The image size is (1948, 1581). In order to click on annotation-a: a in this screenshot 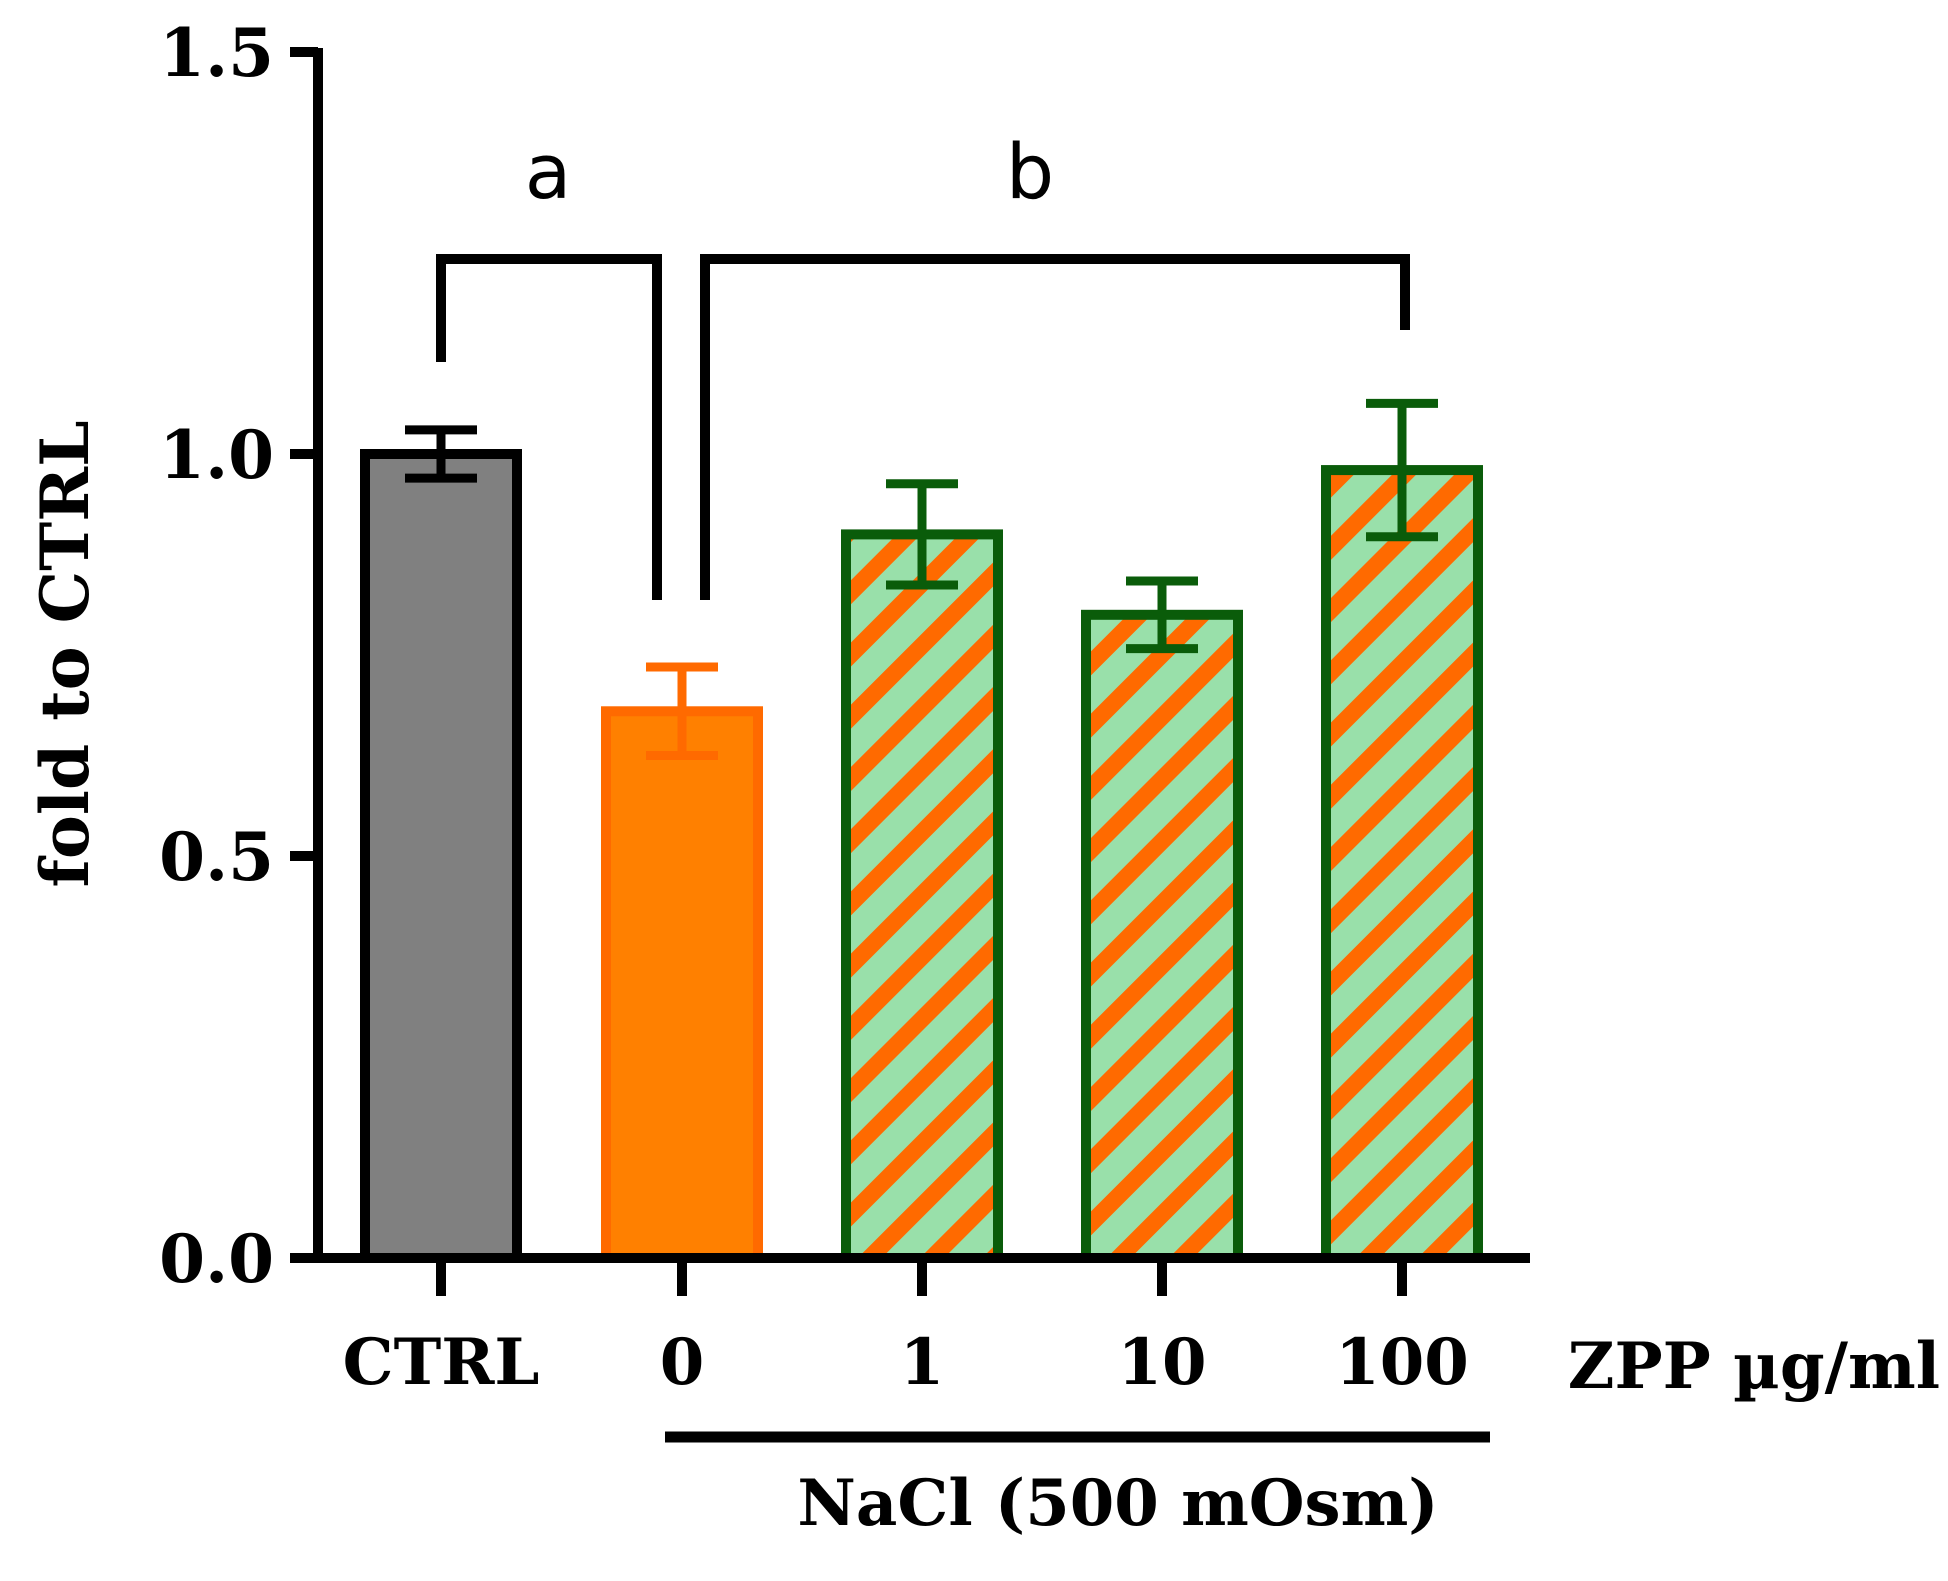, I will do `click(548, 171)`.